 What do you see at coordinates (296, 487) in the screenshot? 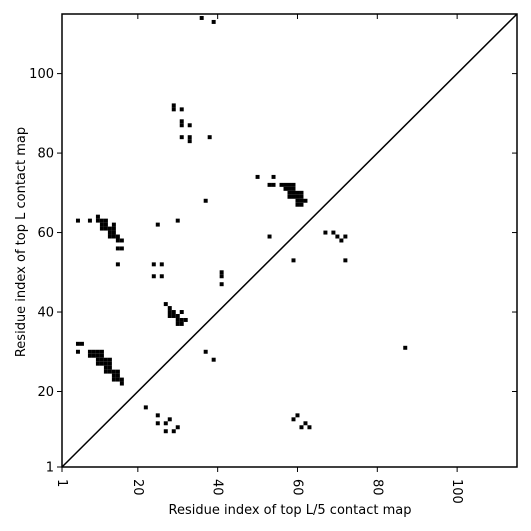
I see `x-tick-label: 60` at bounding box center [296, 487].